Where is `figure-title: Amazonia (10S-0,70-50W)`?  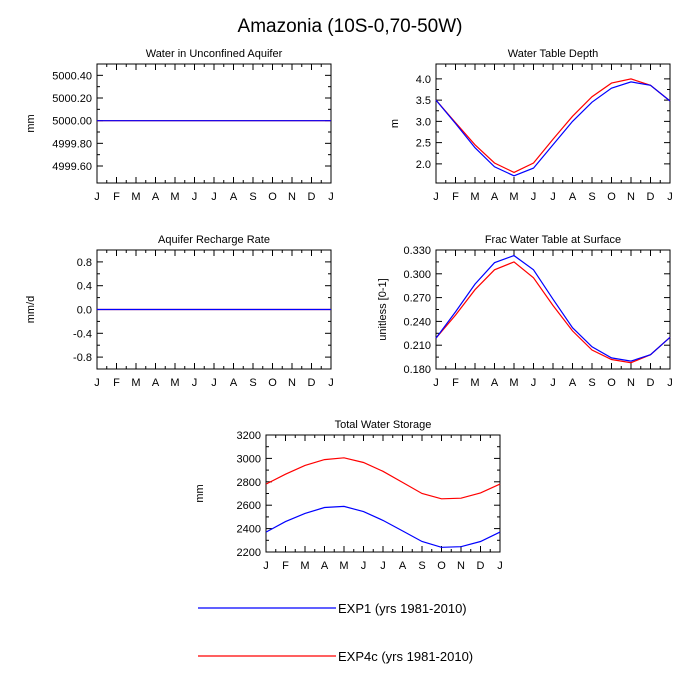 figure-title: Amazonia (10S-0,70-50W) is located at coordinates (350, 26).